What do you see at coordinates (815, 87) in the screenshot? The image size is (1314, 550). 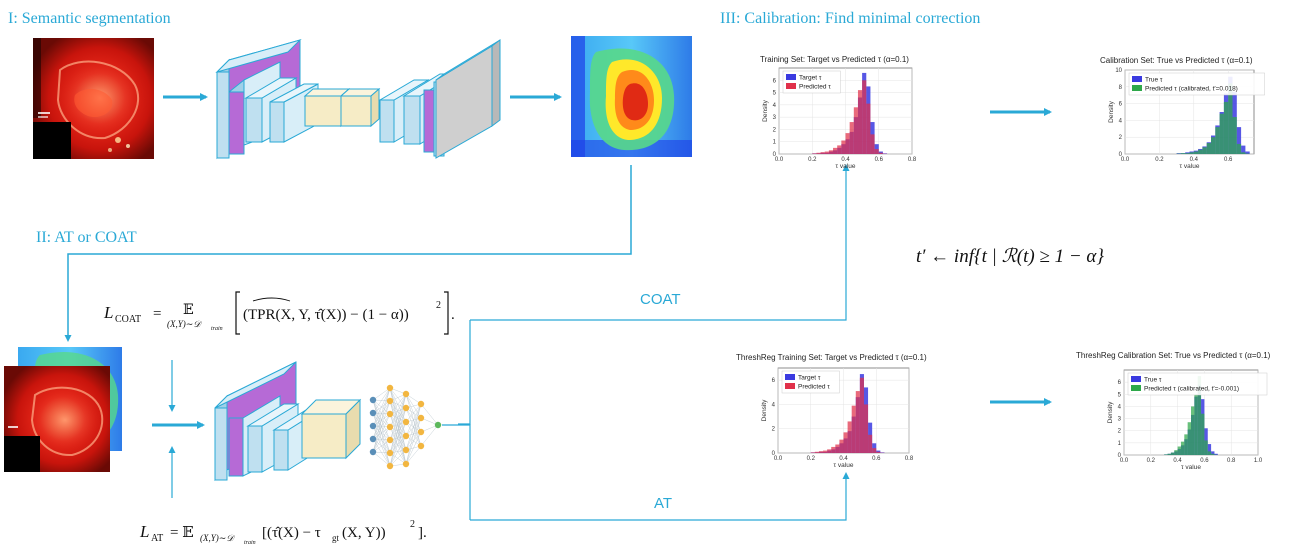 I see `legend-entry: Predicted τ` at bounding box center [815, 87].